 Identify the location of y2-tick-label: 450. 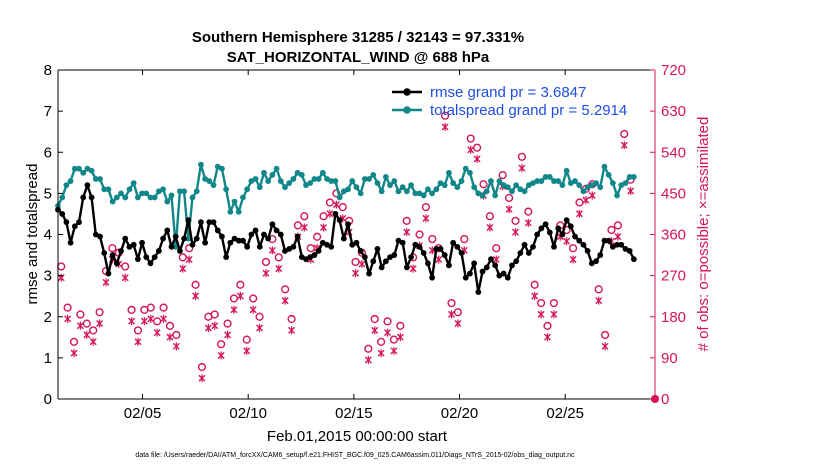
(673, 193).